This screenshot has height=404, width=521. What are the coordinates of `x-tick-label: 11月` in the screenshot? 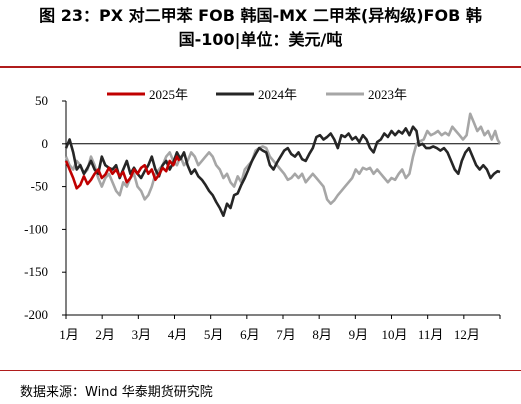 It's located at (431, 334).